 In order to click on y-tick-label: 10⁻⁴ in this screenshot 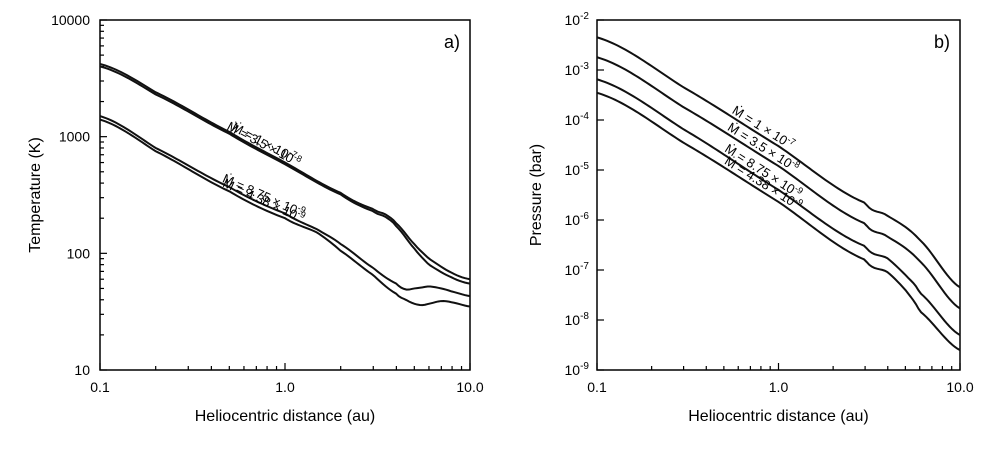, I will do `click(577, 119)`.